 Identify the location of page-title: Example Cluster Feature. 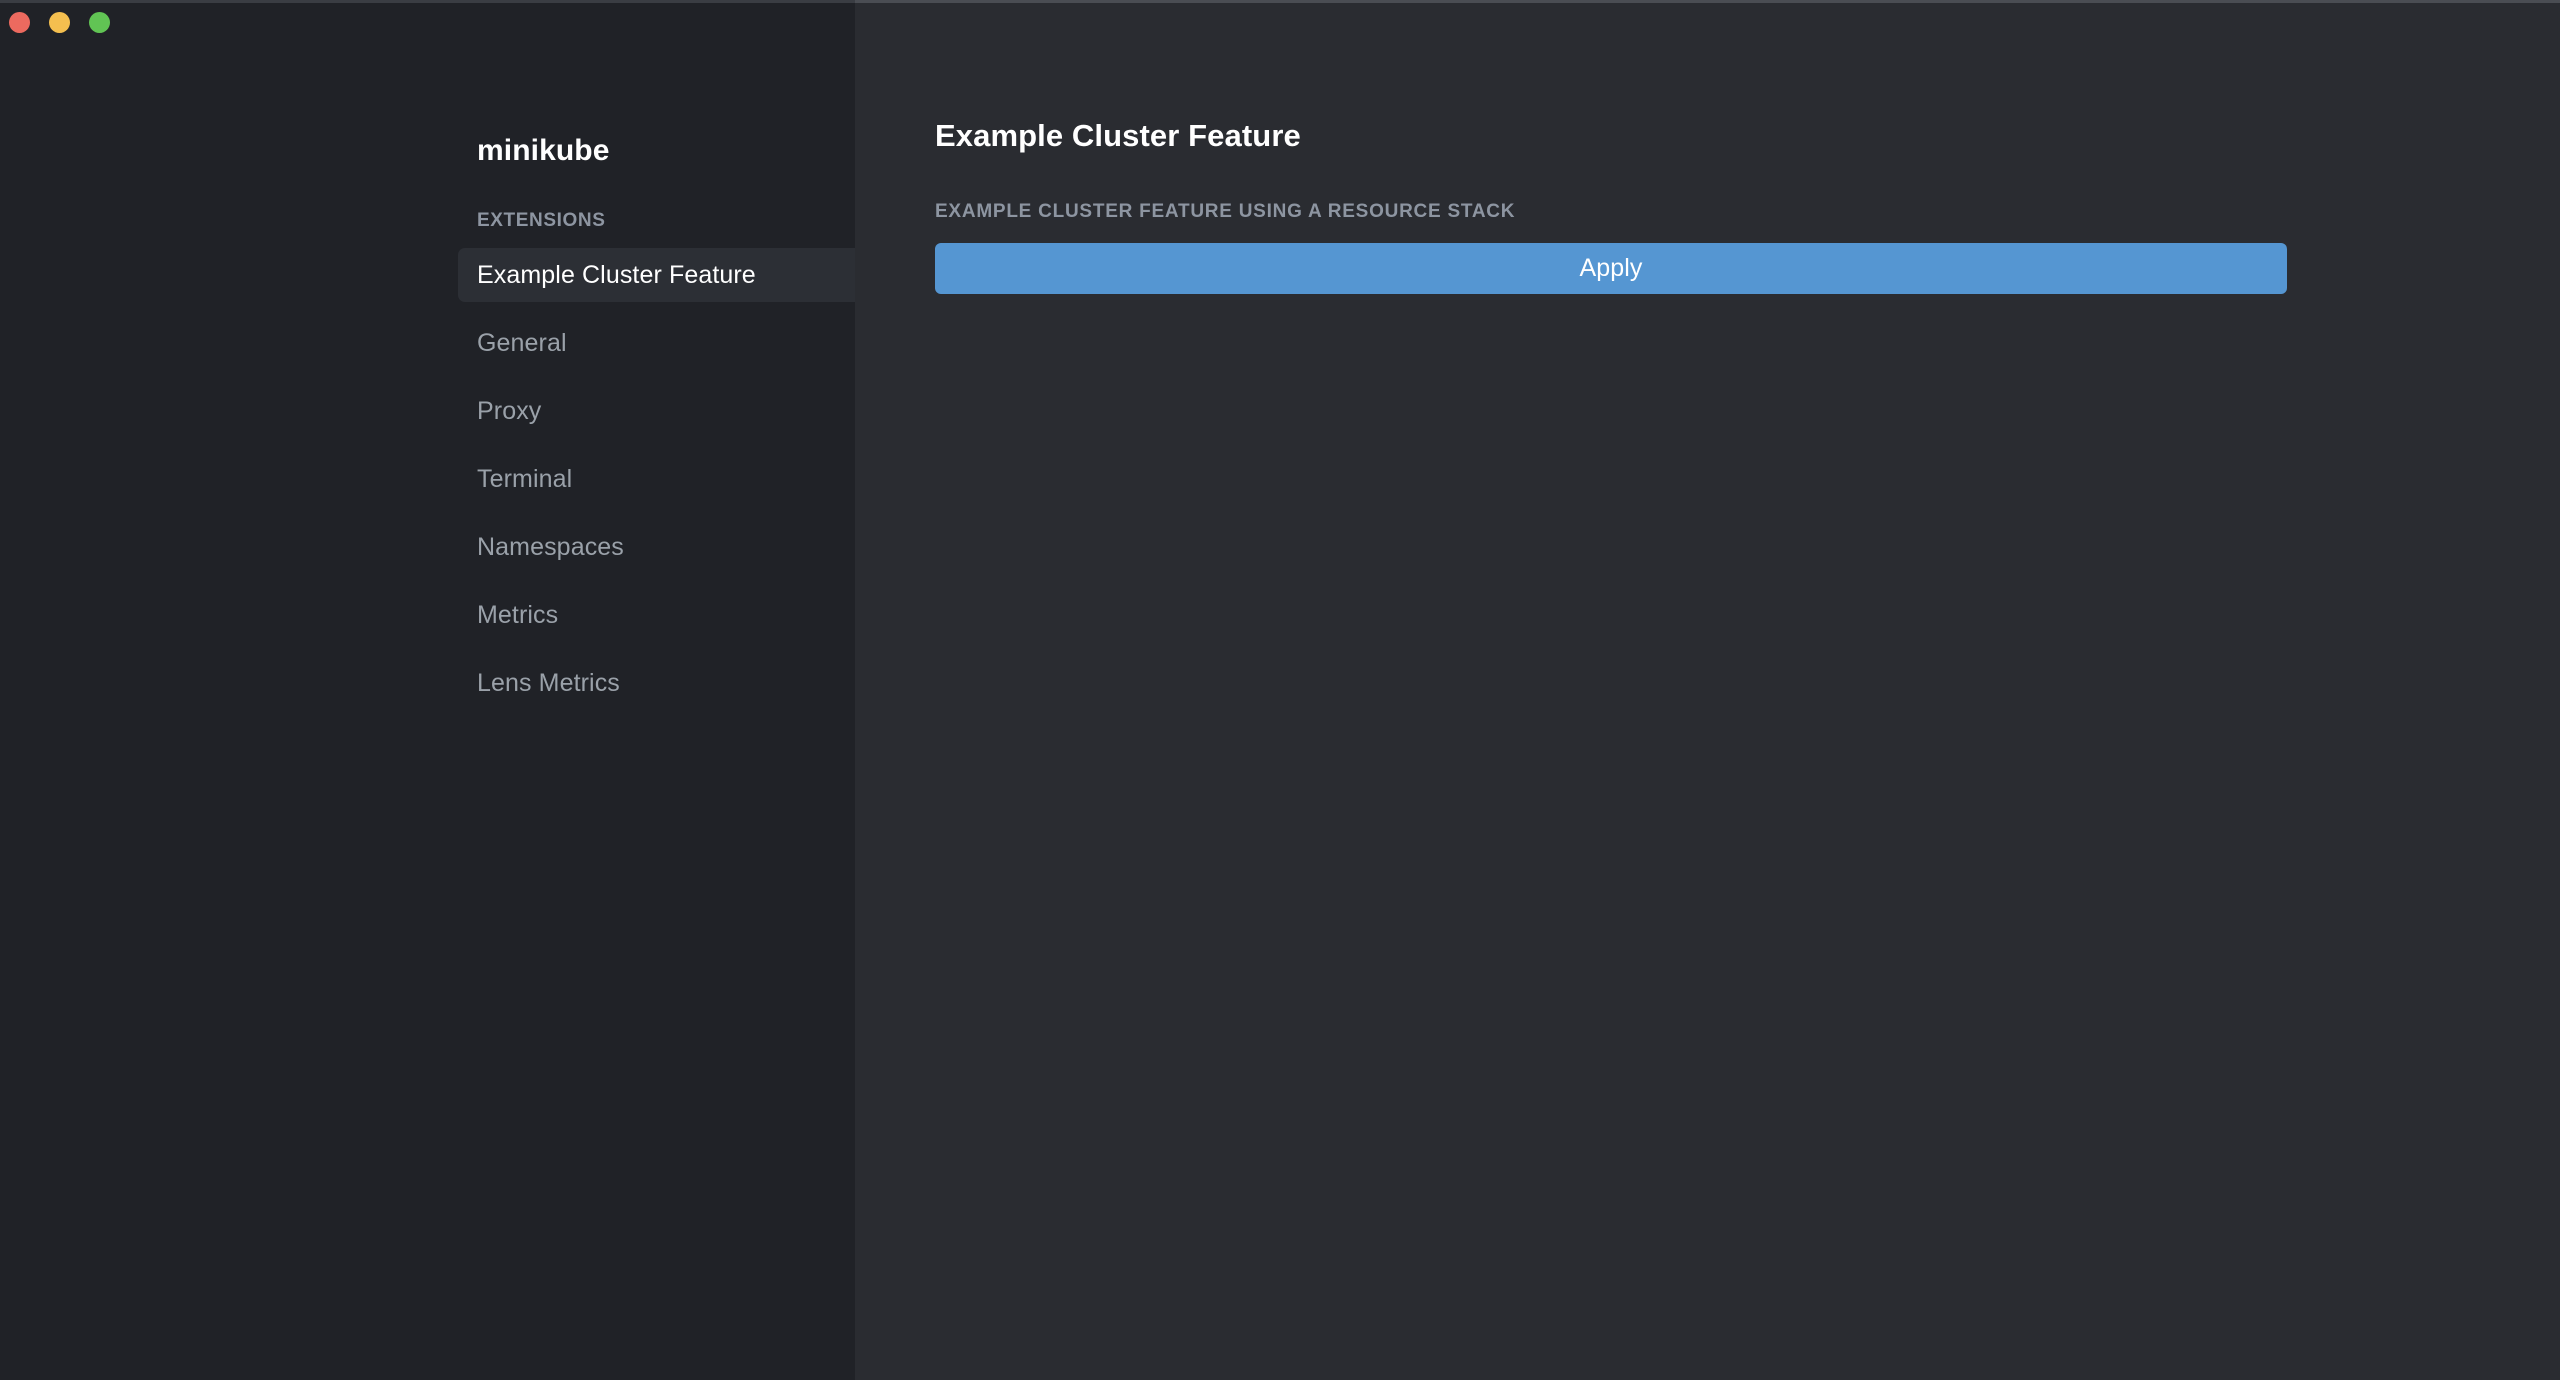
(1118, 135).